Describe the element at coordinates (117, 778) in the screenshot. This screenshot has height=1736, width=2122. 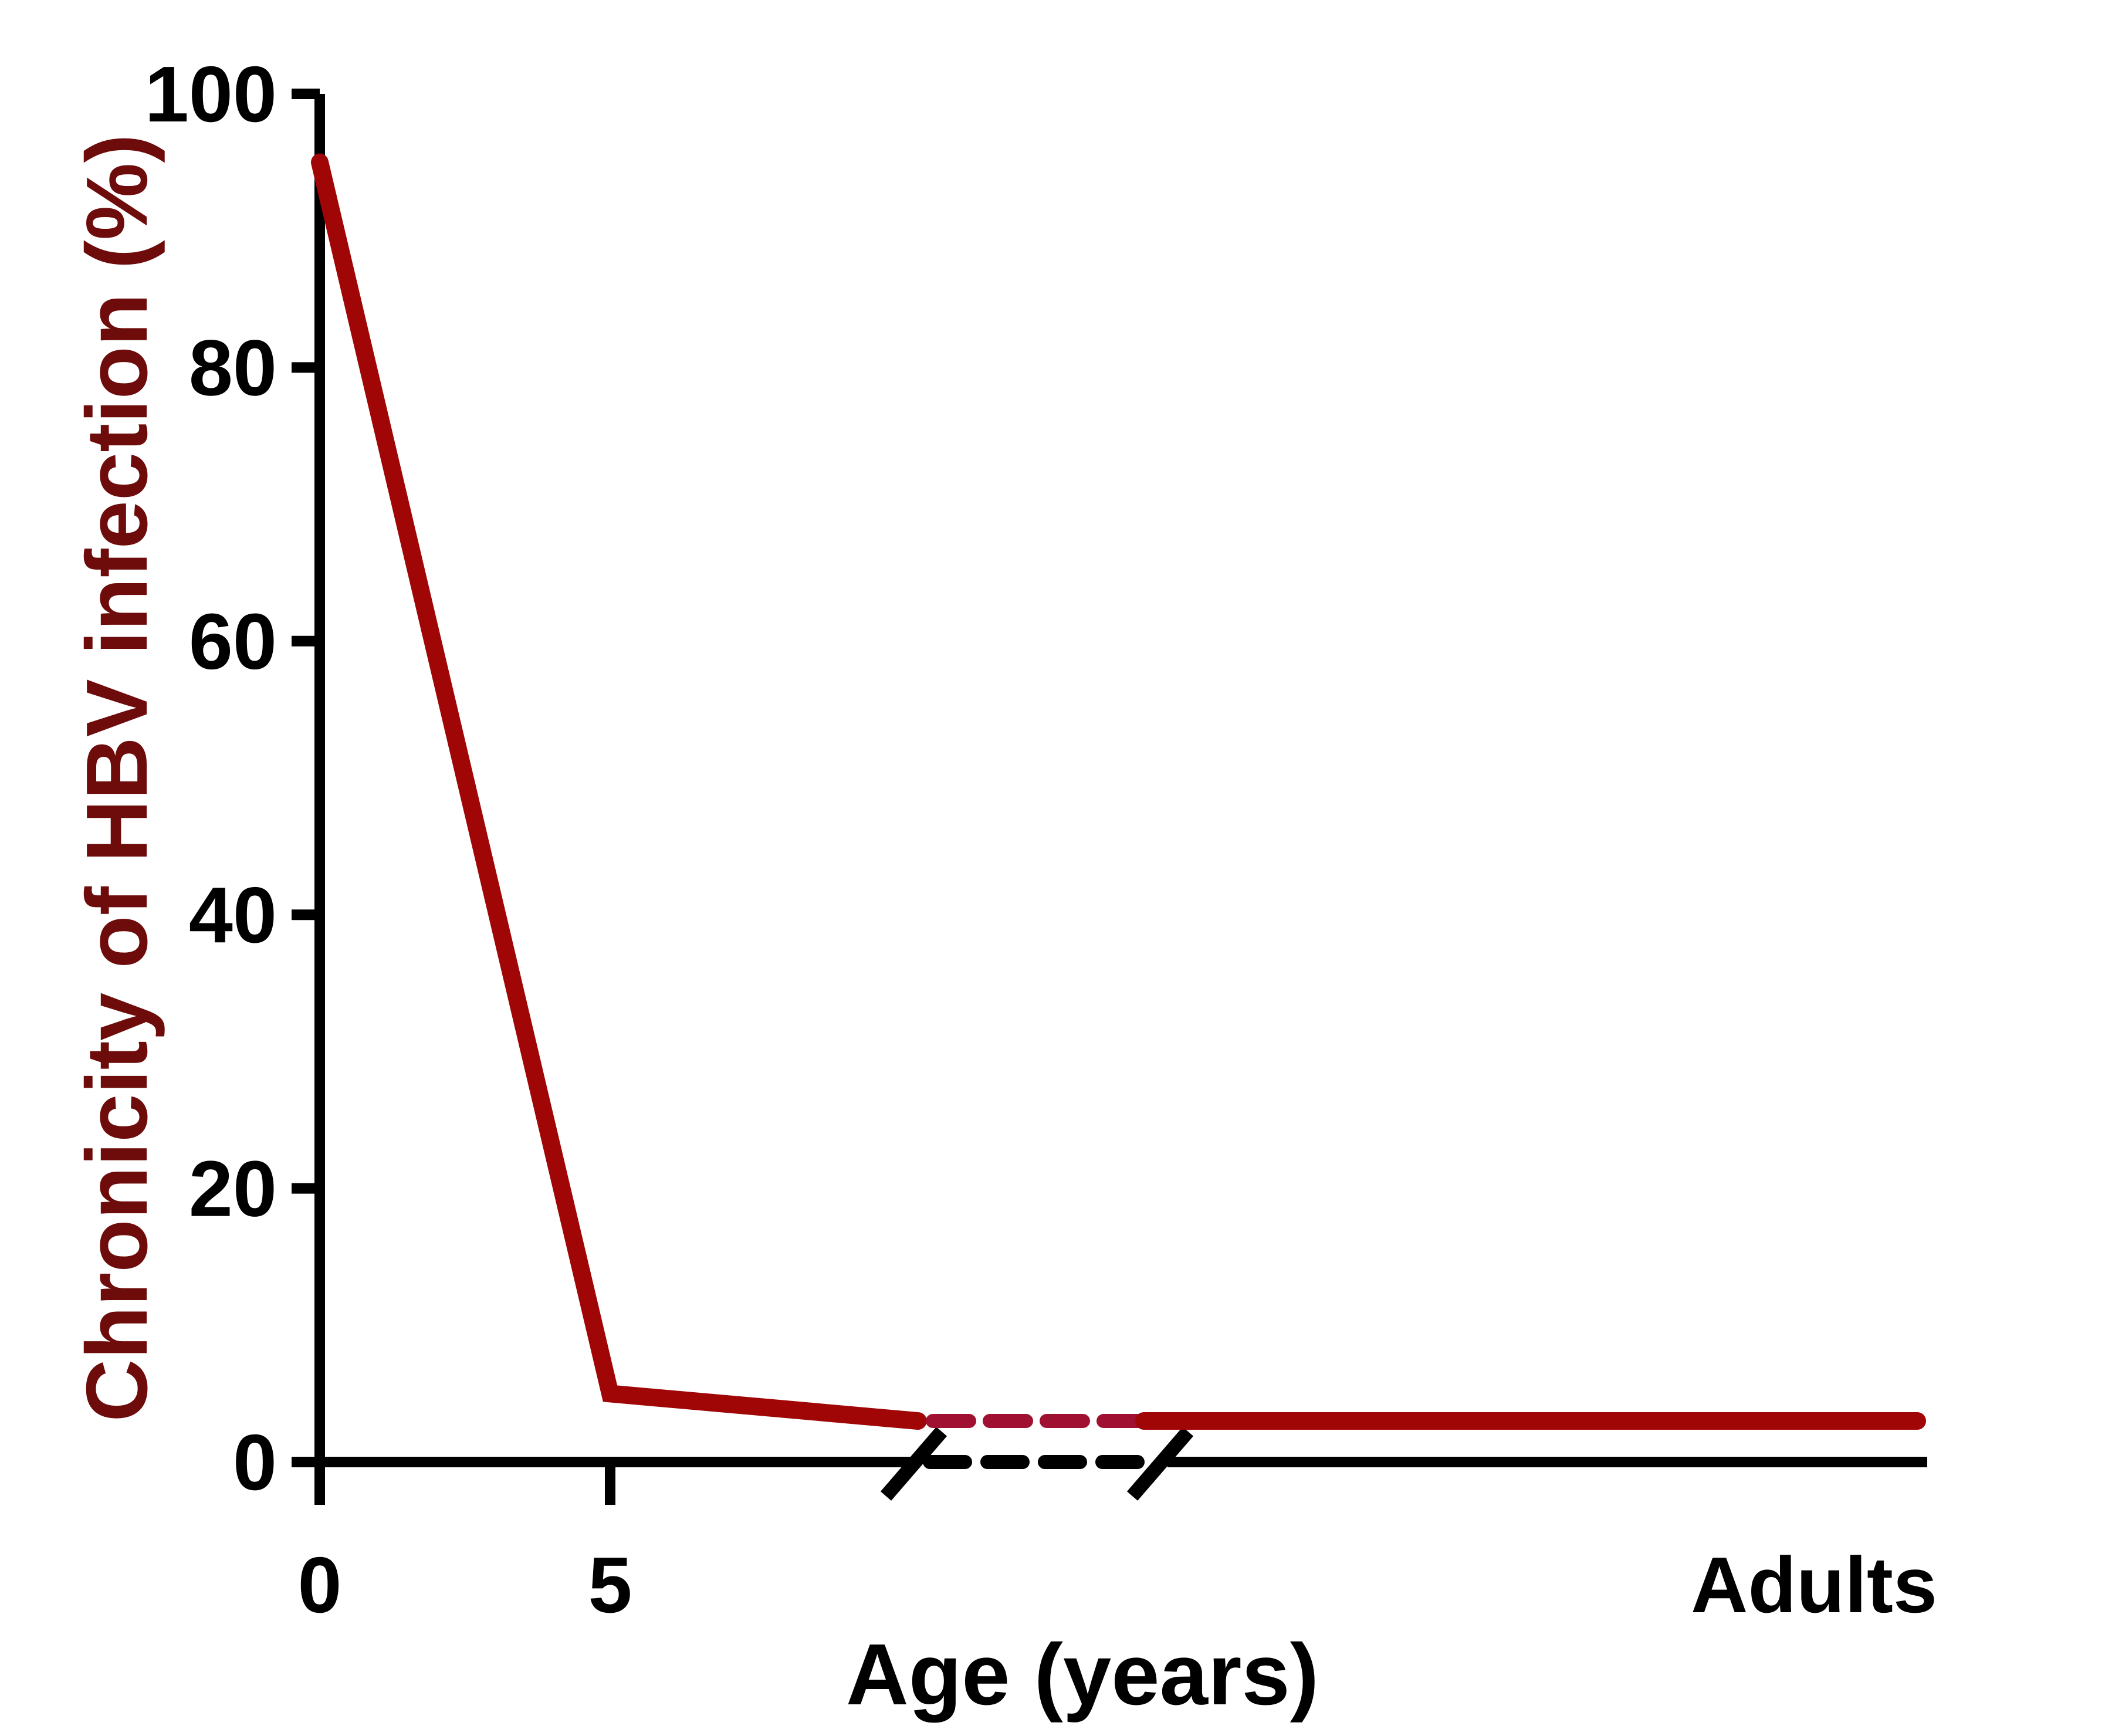
I see `y-axis-title: Chronicity of HBV infection (%)` at that location.